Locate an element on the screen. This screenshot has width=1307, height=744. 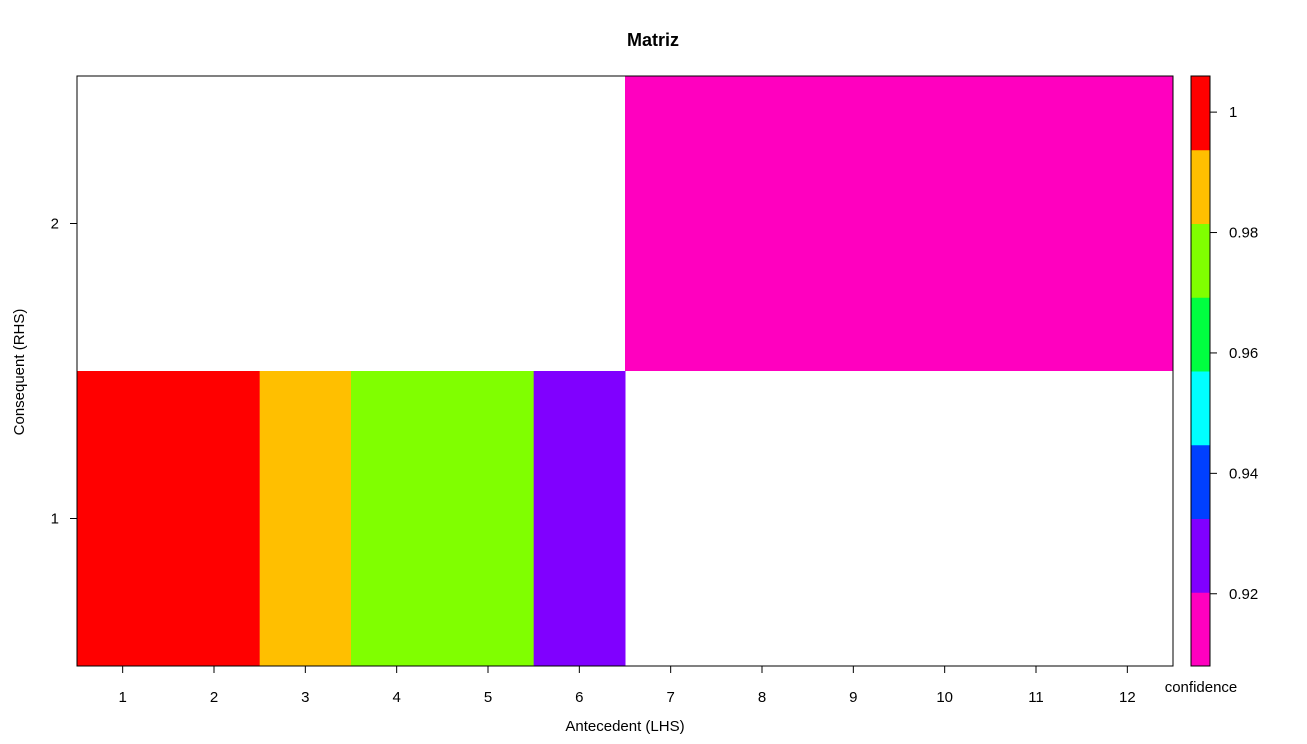
x-tick-label: 6 is located at coordinates (579, 697).